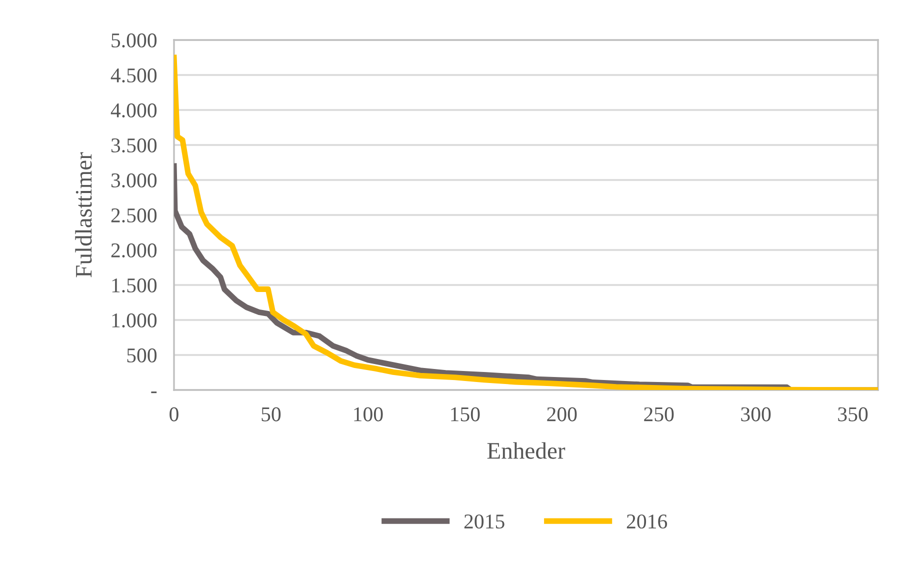 This screenshot has width=909, height=569. I want to click on y-axis-title: Fuldlasttimer, so click(83, 215).